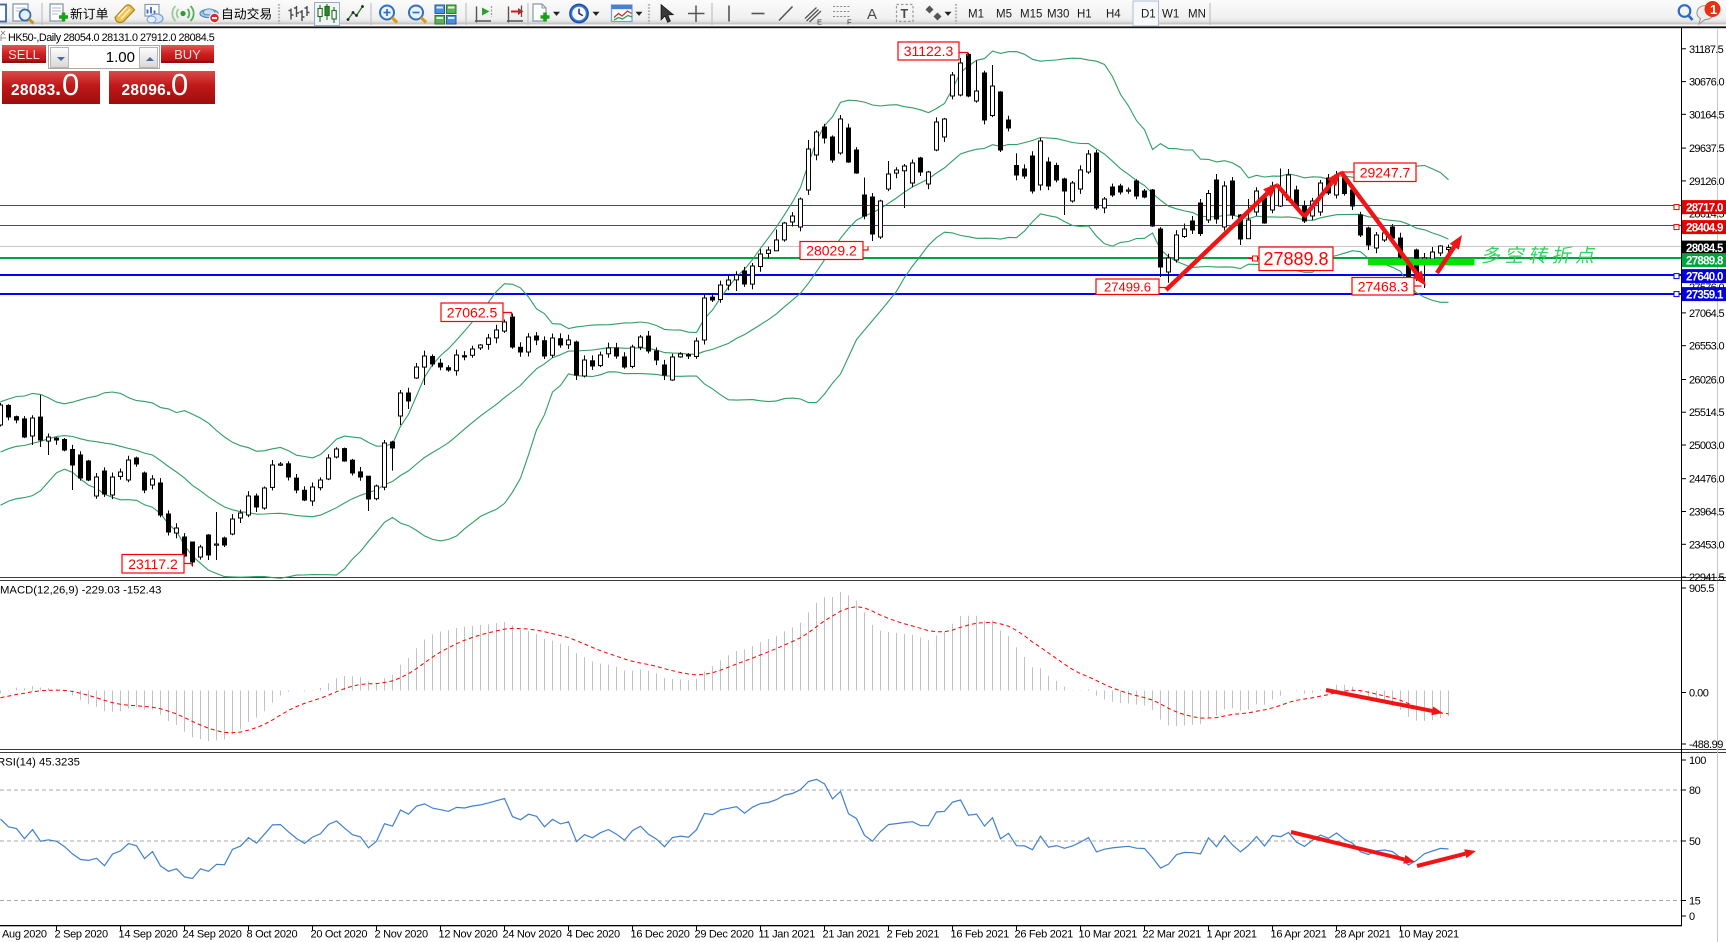 This screenshot has height=942, width=1726. What do you see at coordinates (1148, 15) in the screenshot?
I see `svg-text: D1` at bounding box center [1148, 15].